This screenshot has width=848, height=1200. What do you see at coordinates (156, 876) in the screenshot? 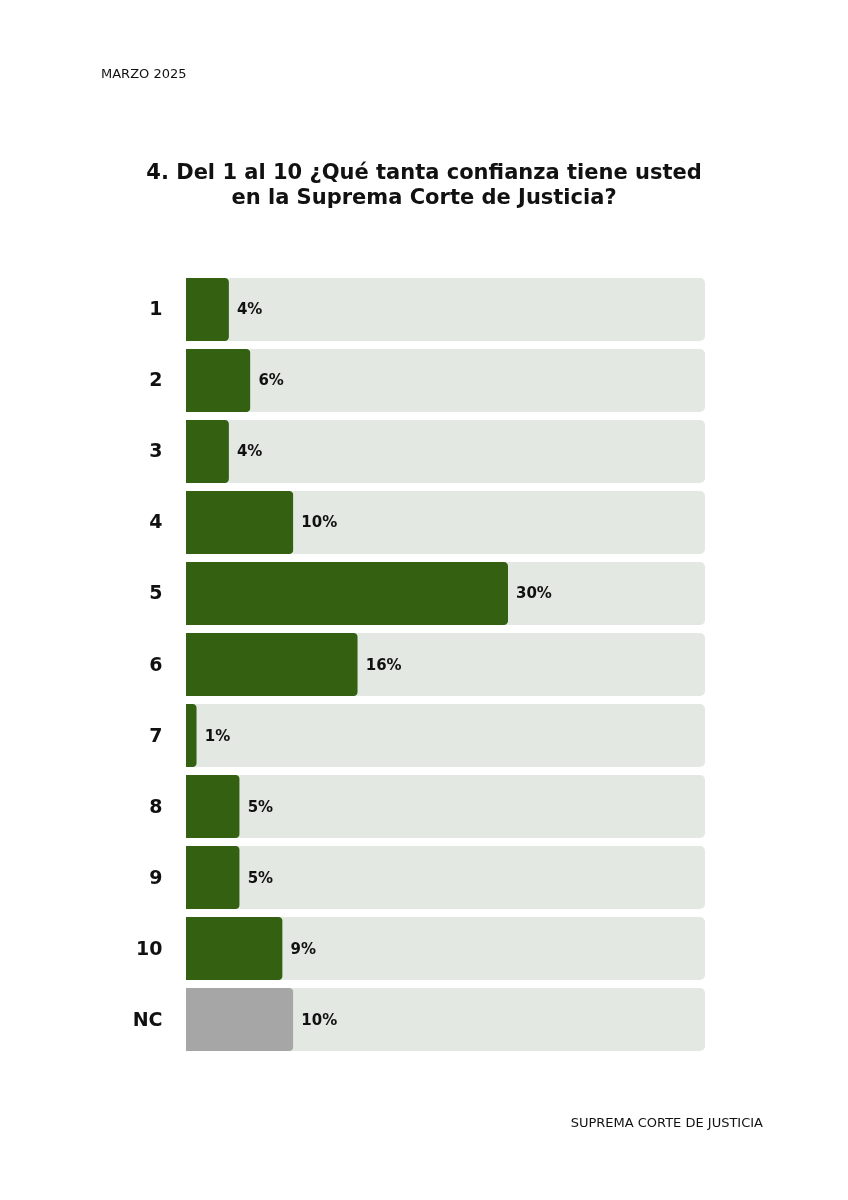
I see `y-tick-label: 9` at bounding box center [156, 876].